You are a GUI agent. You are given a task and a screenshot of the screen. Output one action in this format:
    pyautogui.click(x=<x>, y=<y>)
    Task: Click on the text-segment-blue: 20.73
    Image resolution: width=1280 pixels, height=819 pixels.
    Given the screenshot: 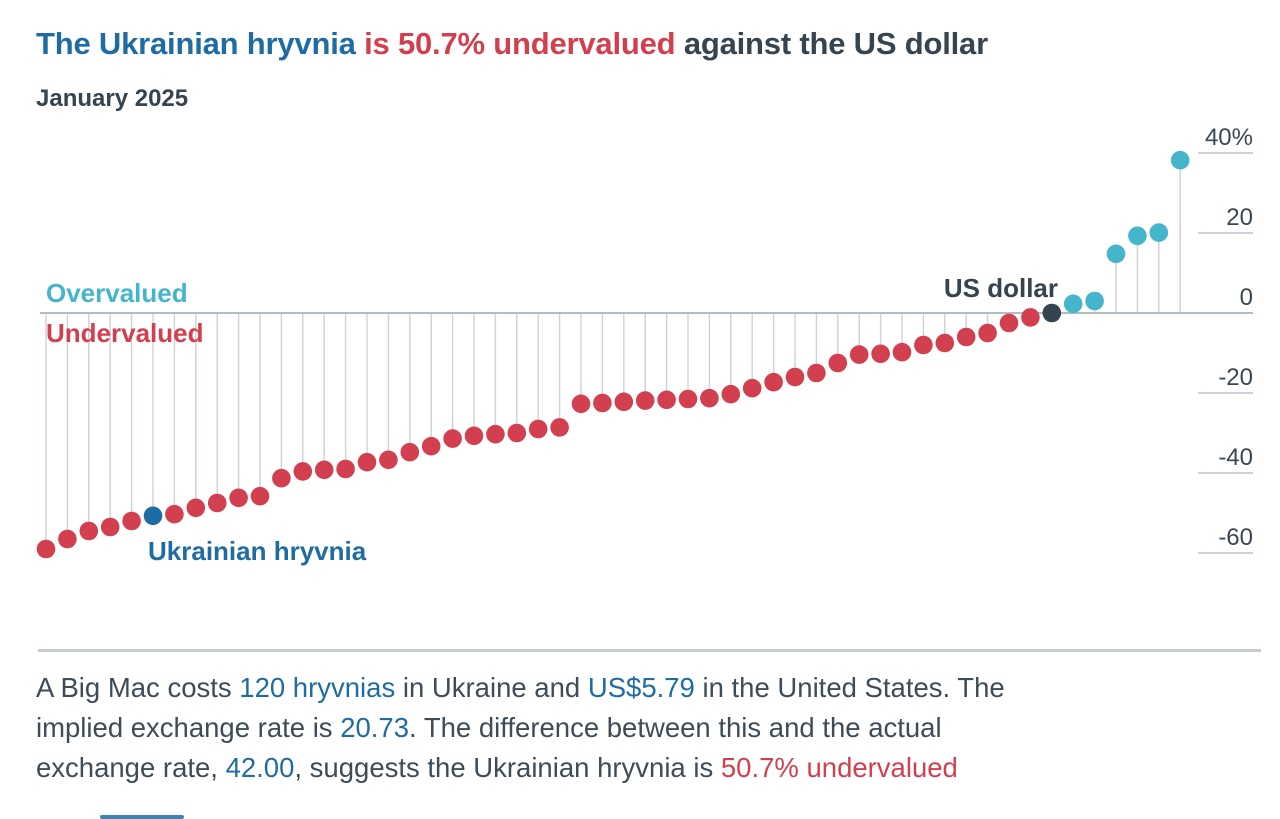 What is the action you would take?
    pyautogui.click(x=375, y=727)
    